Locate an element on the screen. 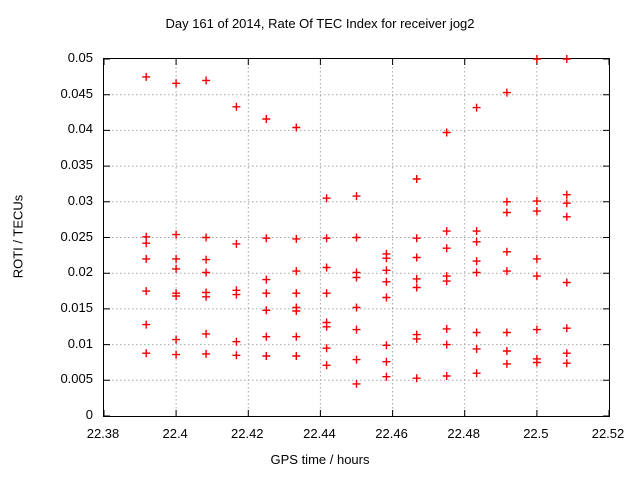  y-tick-label: 0.04 is located at coordinates (80, 129).